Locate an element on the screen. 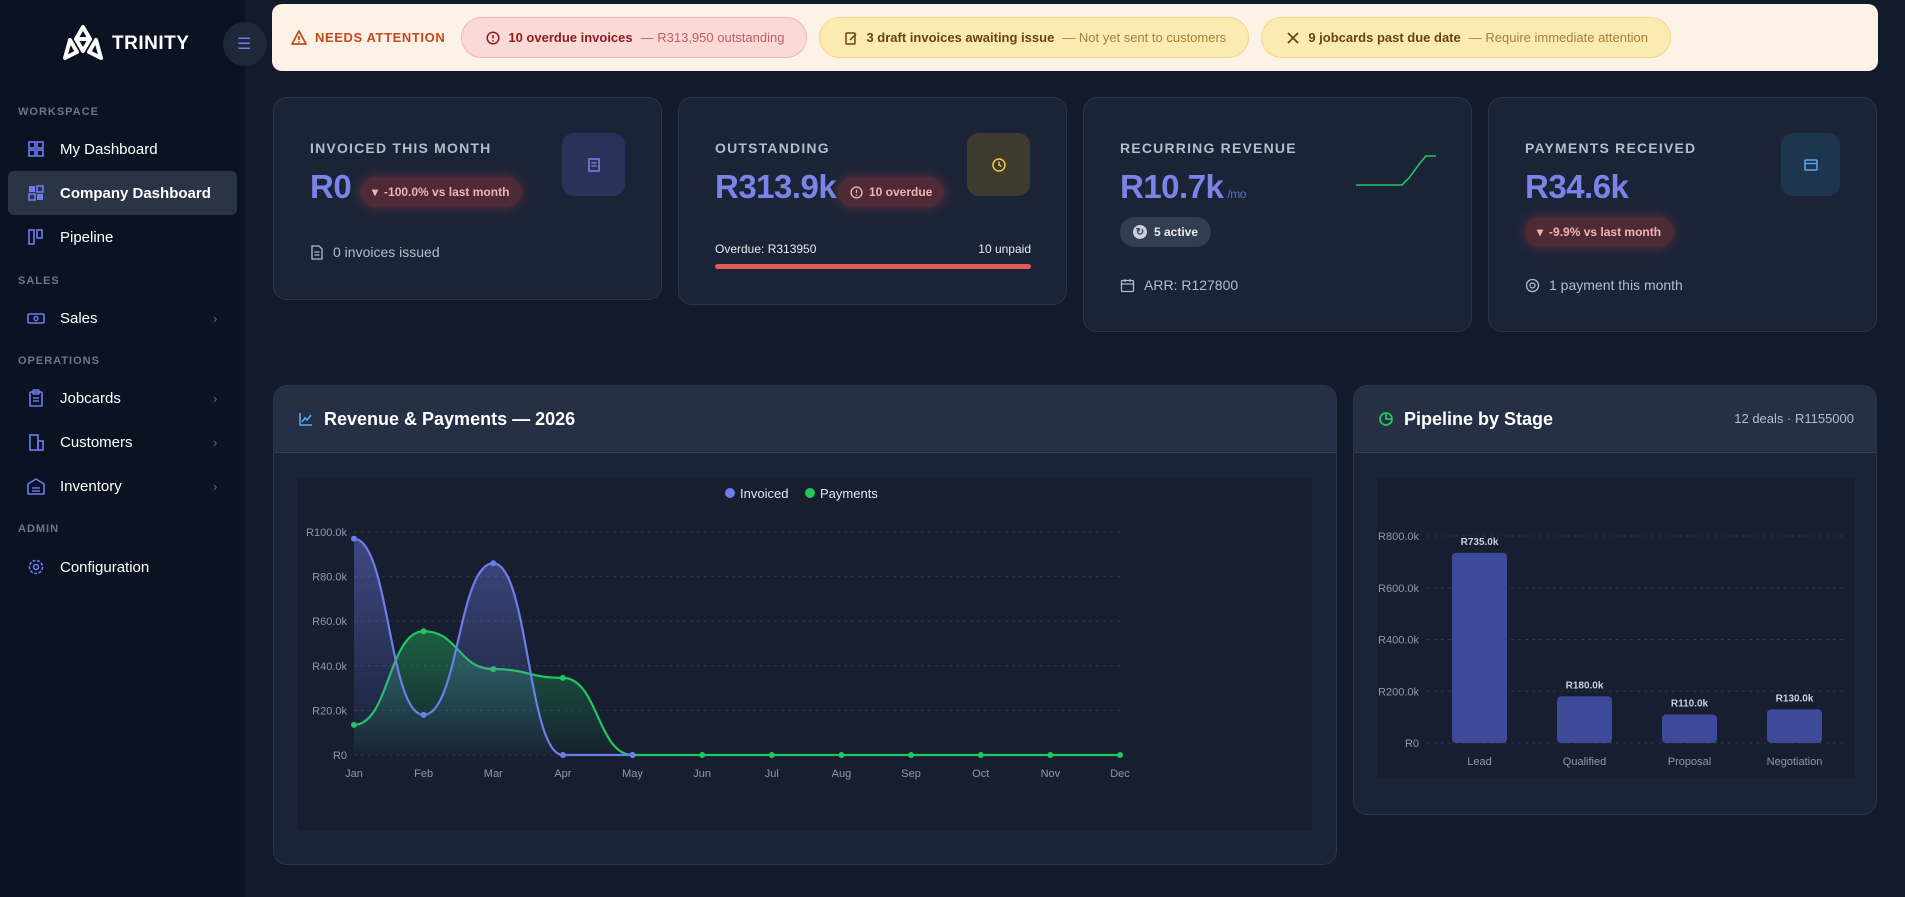 This screenshot has width=1905, height=897. panel-title: Pipeline by Stage is located at coordinates (1479, 418).